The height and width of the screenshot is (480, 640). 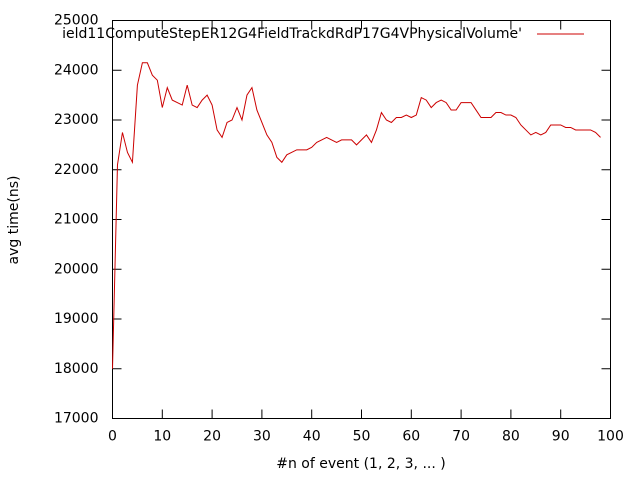 I want to click on x-tick-label: 100, so click(x=610, y=437).